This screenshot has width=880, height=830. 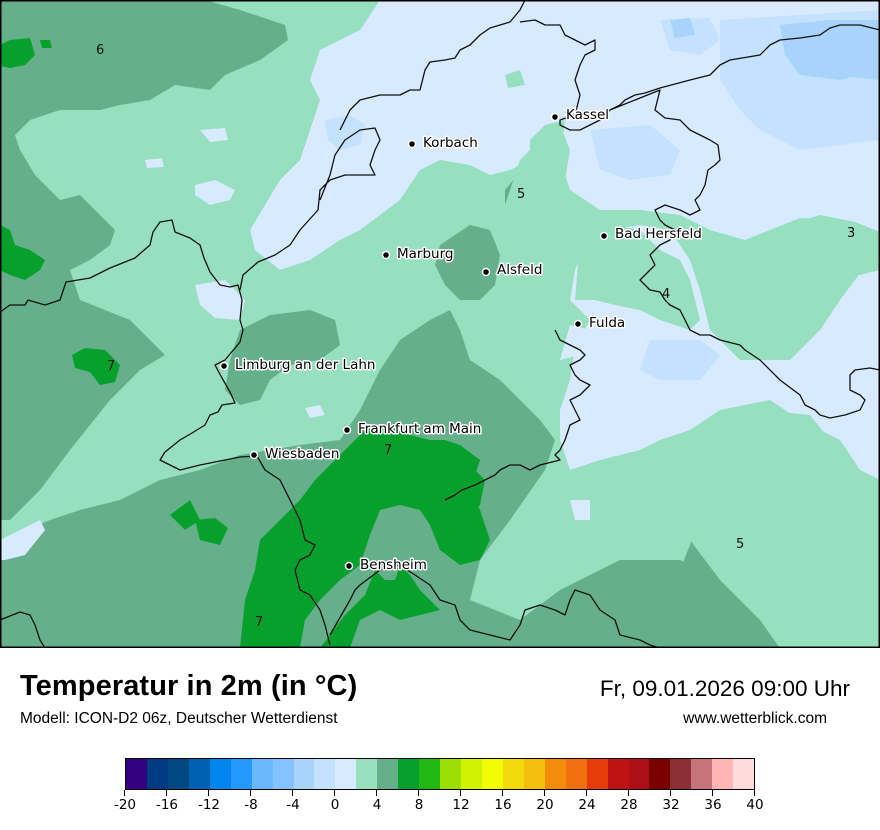 I want to click on city-korbach: Korbach, so click(x=443, y=143).